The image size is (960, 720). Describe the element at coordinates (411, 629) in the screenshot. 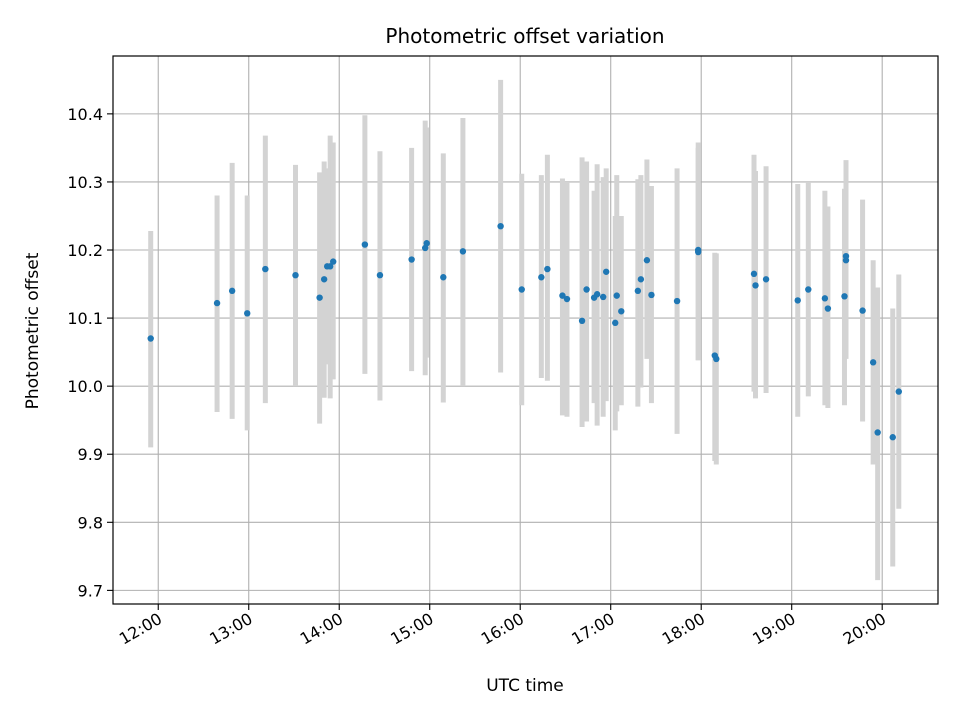

I see `x-tick-label: 15:00` at that location.